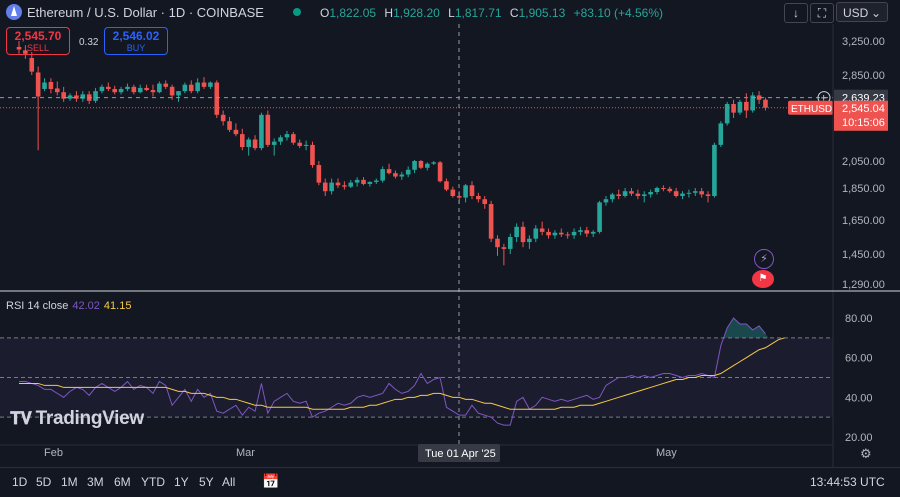 The height and width of the screenshot is (497, 900). Describe the element at coordinates (763, 279) in the screenshot. I see `us-flag-icon: ⚑` at that location.